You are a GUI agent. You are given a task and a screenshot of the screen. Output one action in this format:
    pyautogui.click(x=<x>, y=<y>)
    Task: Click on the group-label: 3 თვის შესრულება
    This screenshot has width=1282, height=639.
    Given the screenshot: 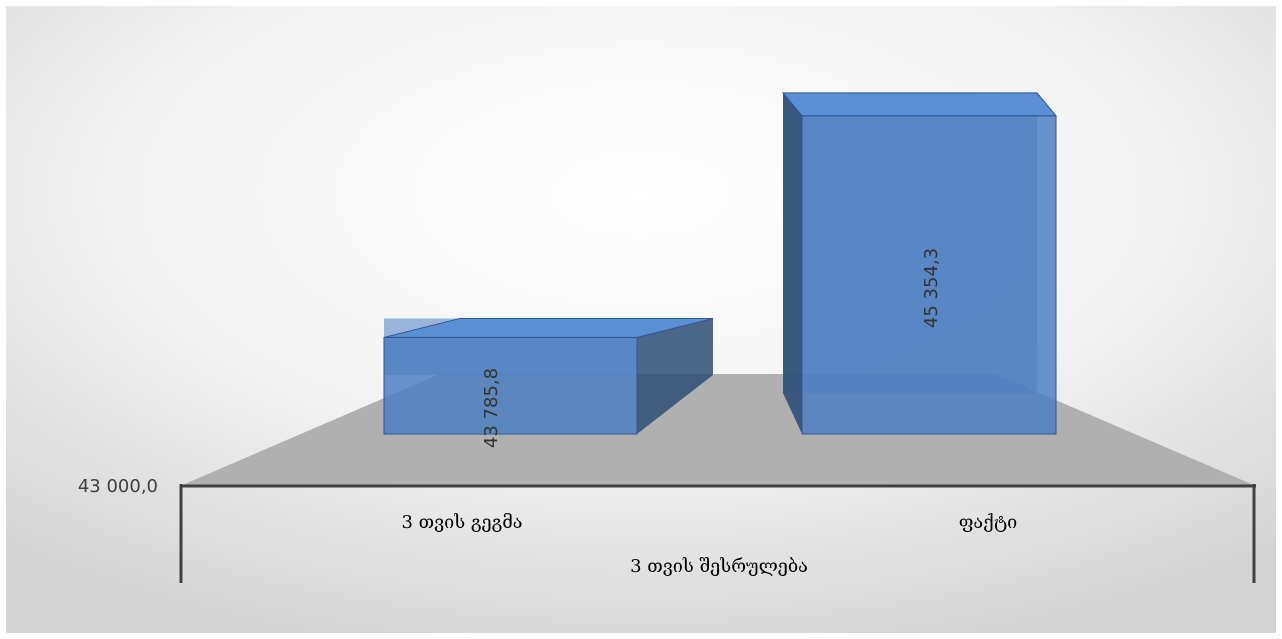 What is the action you would take?
    pyautogui.click(x=719, y=566)
    